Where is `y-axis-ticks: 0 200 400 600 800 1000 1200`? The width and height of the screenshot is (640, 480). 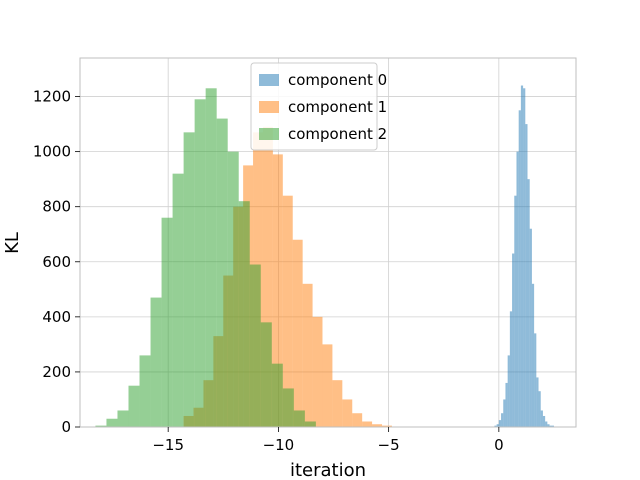 y-axis-ticks: 0 200 400 600 800 1000 1200 is located at coordinates (56, 262).